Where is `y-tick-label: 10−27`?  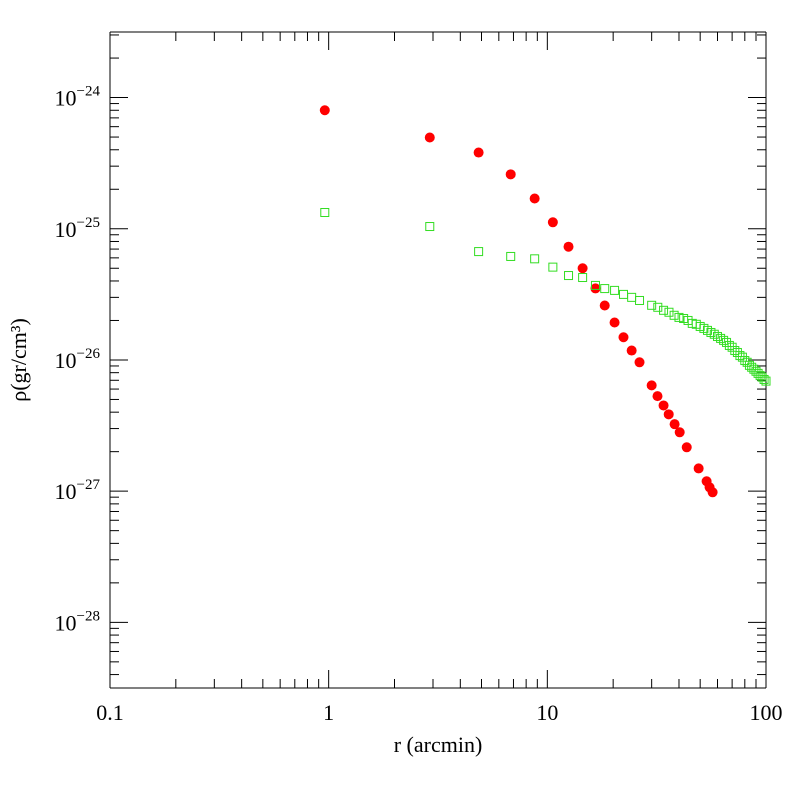 y-tick-label: 10−27 is located at coordinates (78, 490).